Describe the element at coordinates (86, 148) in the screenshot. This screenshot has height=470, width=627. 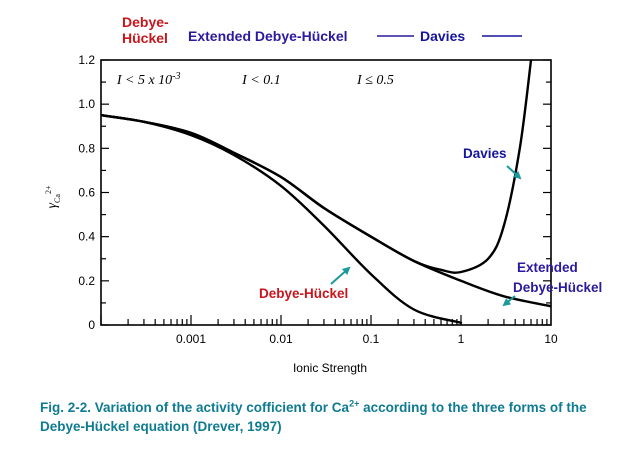
I see `y-tick-label: 0.8` at that location.